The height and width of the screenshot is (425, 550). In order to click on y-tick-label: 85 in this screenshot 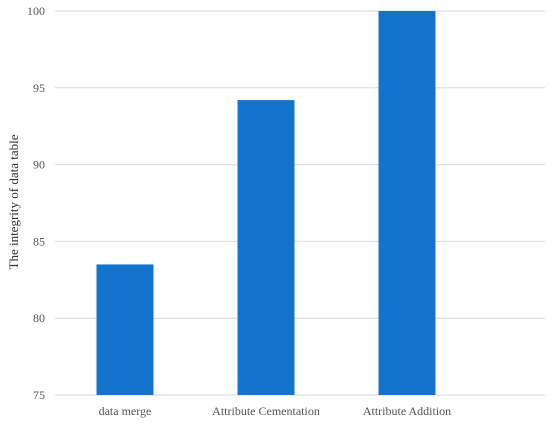, I will do `click(39, 241)`.